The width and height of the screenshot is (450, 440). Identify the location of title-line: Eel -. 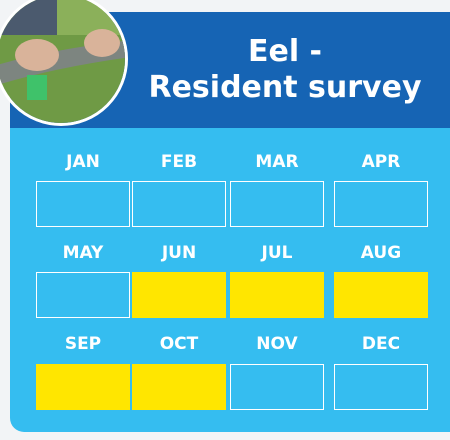
(285, 51).